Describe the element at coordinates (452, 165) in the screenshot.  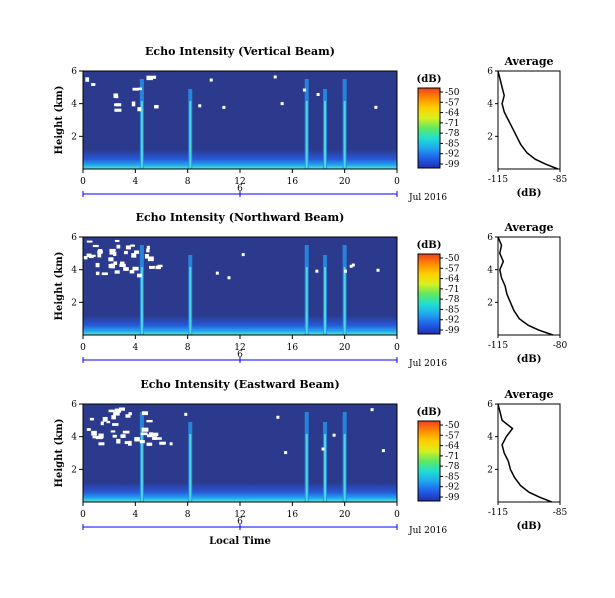
I see `colorbar-tick-label: -99` at that location.